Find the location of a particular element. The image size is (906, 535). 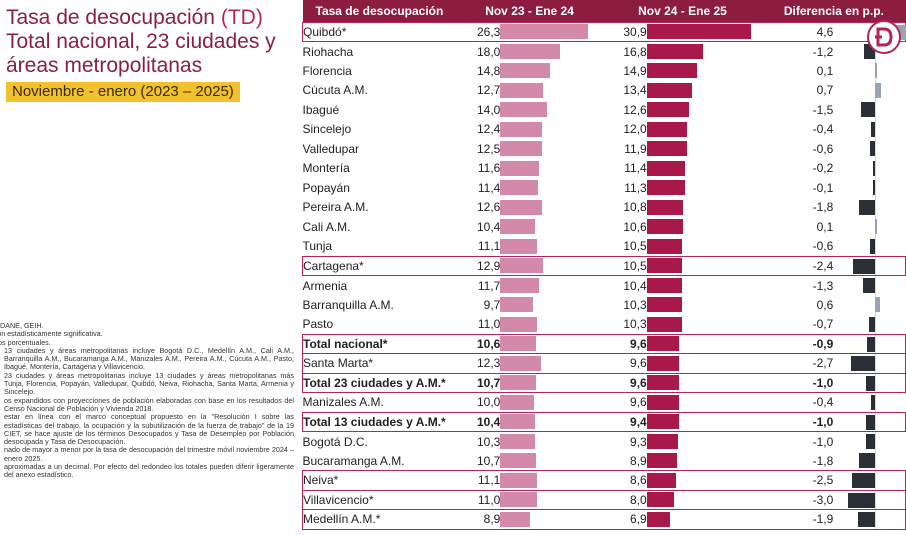

row-city-name: Sincelejo is located at coordinates (327, 129).